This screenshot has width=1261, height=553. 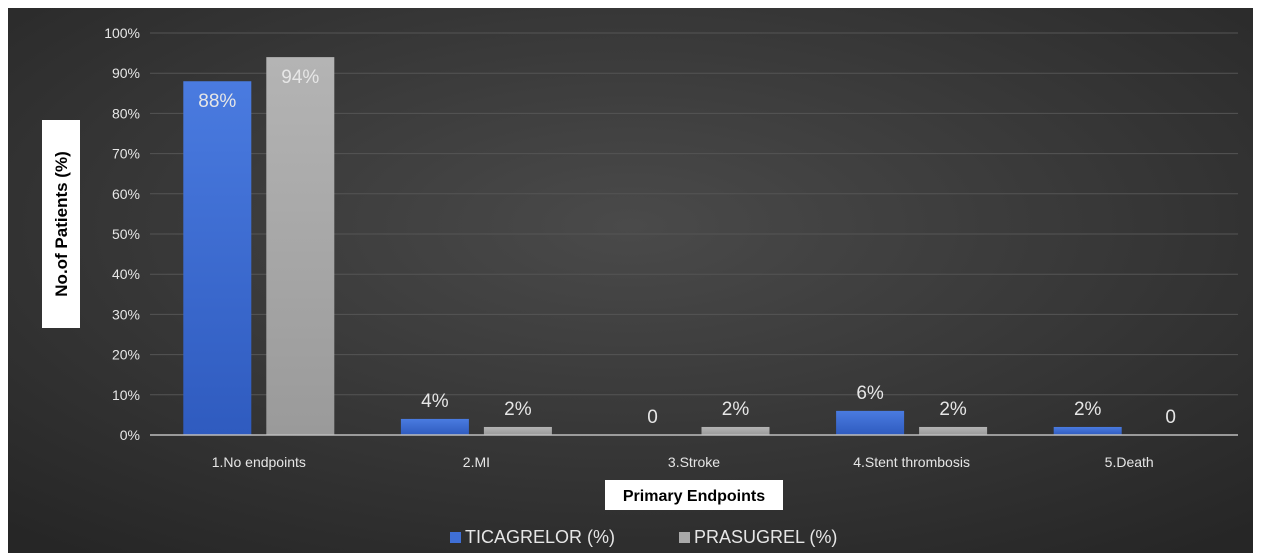 I want to click on y-axis-title-group: No.of Patients (%), so click(x=61, y=224).